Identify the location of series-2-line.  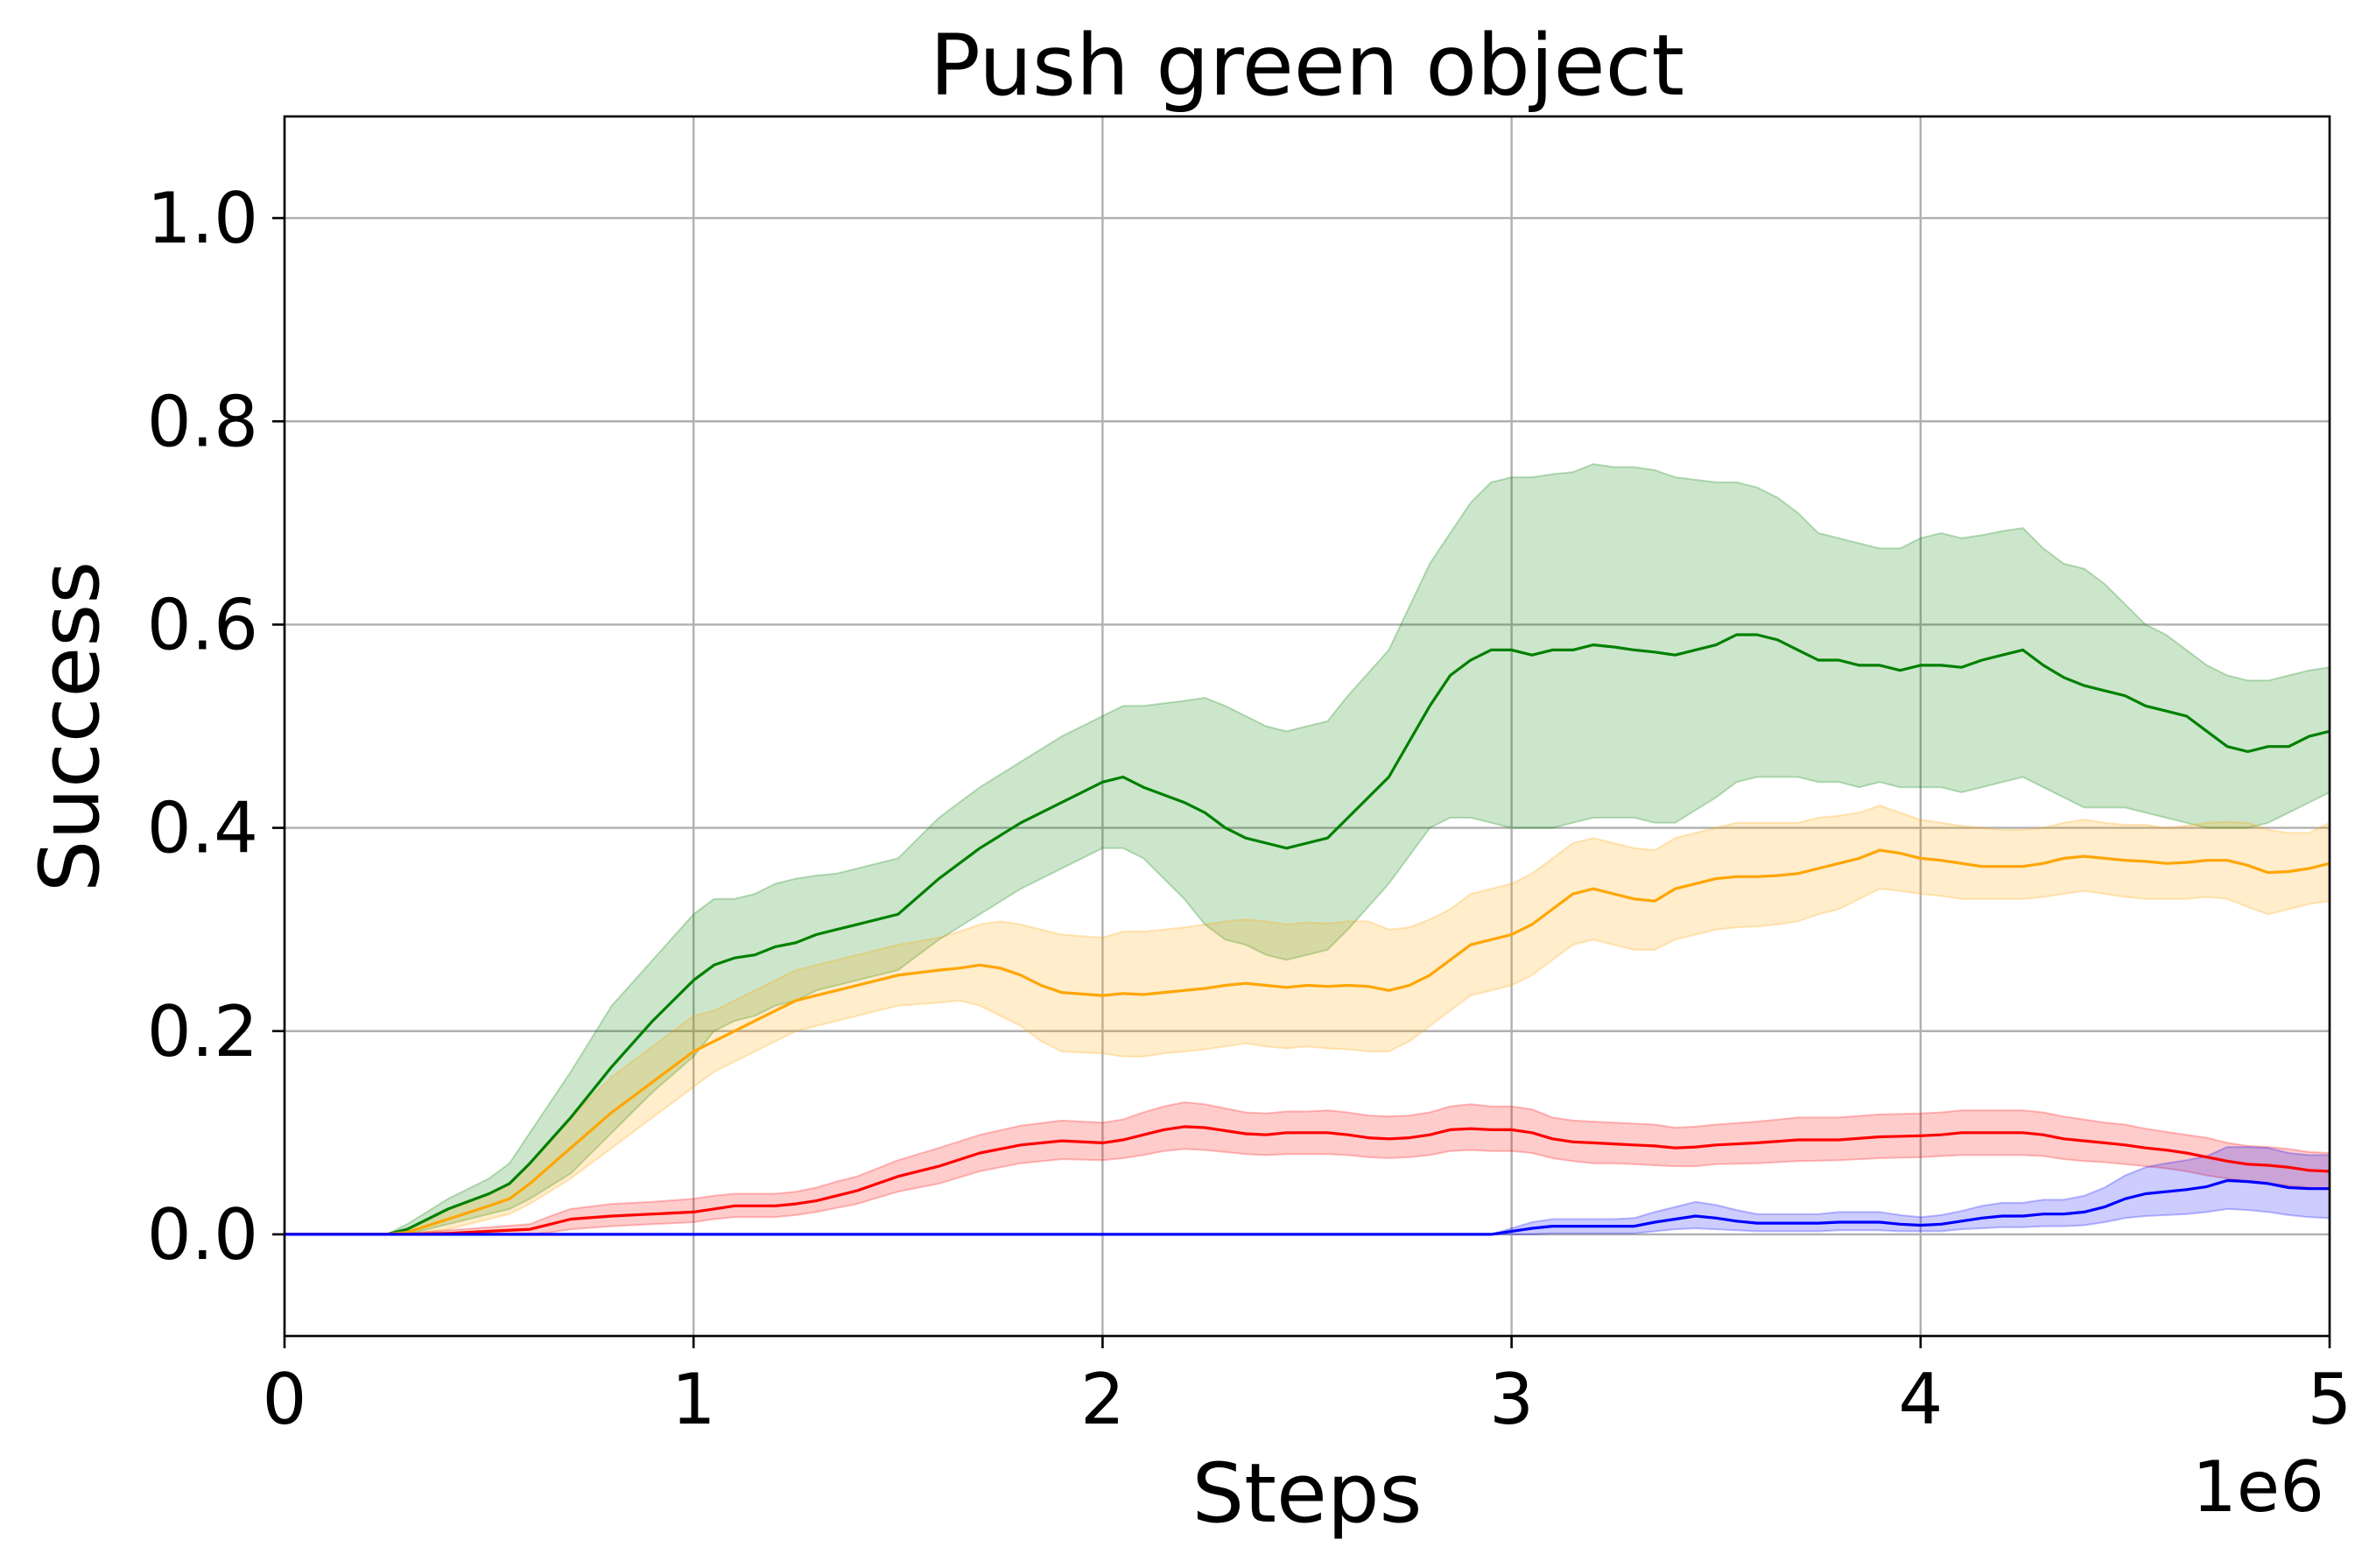
(1307, 1181).